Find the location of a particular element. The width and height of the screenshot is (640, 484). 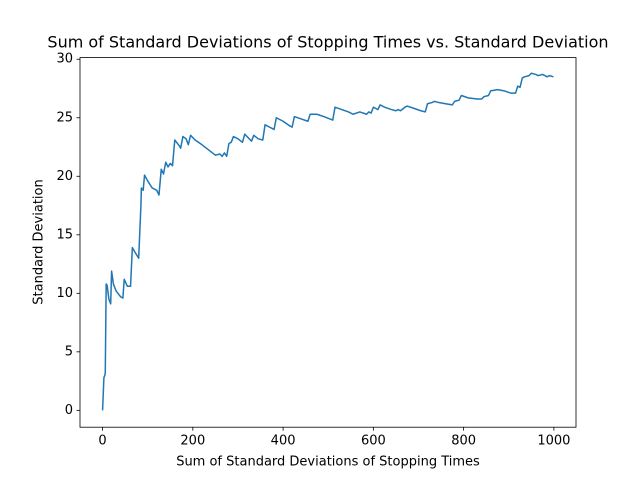

y-tick-label: 15 is located at coordinates (64, 234).